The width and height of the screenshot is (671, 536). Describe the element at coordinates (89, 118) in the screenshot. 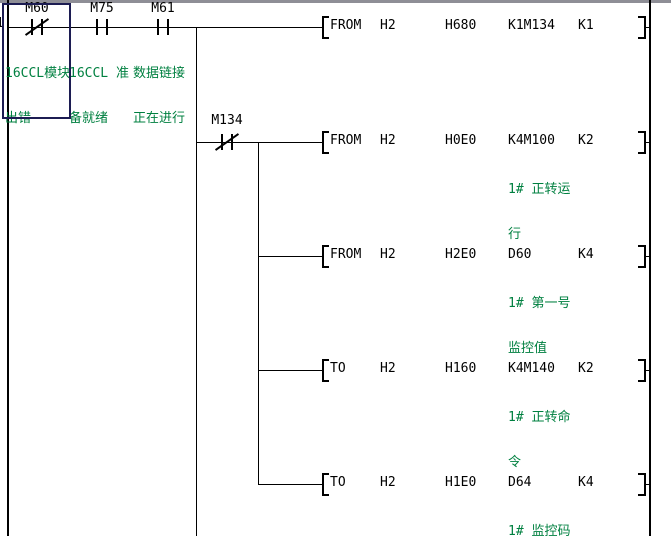

I see `comment-line: 备就绪` at that location.